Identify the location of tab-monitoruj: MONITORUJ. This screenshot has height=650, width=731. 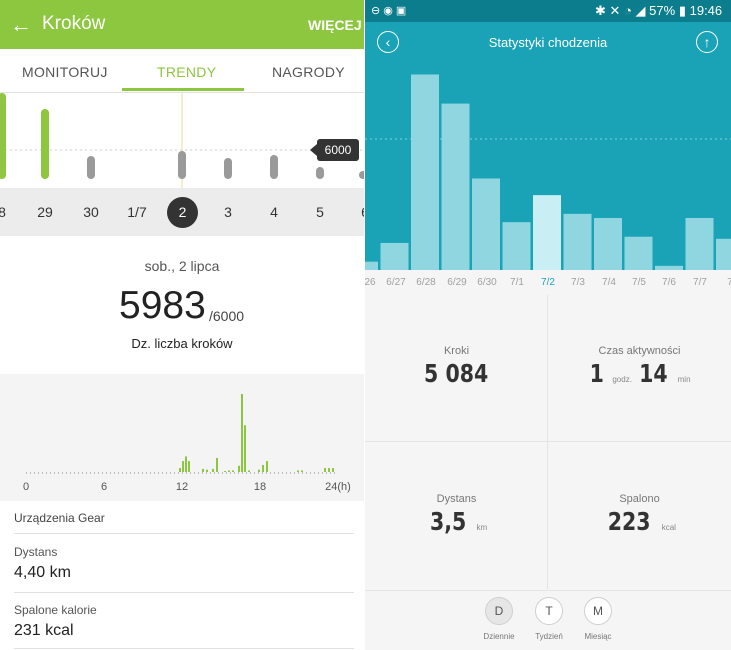
(65, 72).